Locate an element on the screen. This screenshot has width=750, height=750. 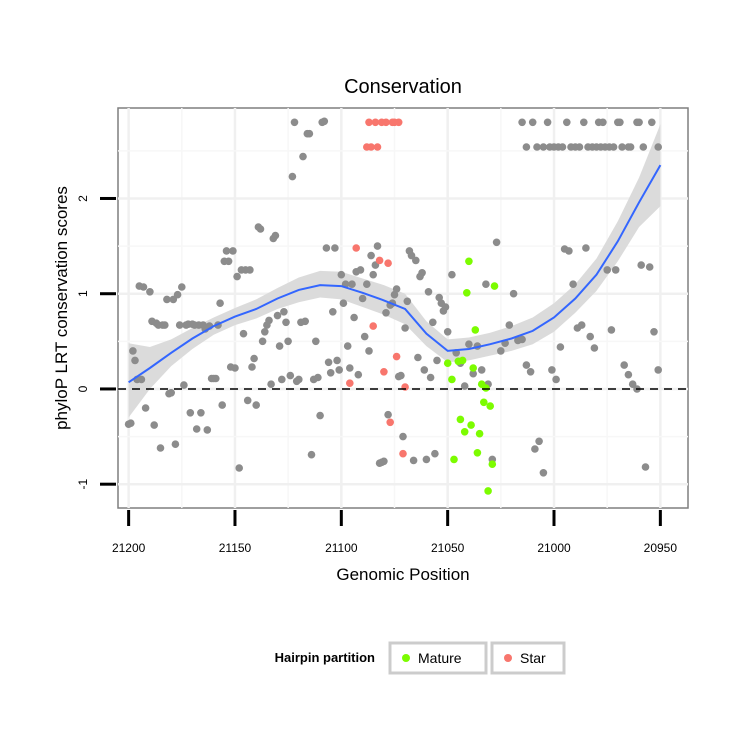
chart-title: Conservation is located at coordinates (403, 87).